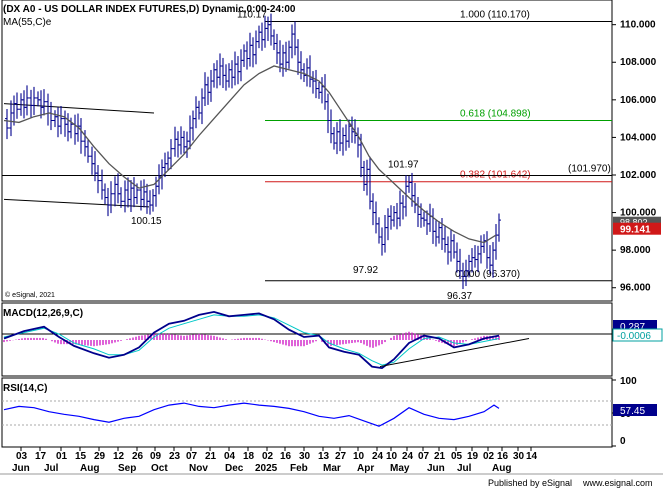  Describe the element at coordinates (459, 296) in the screenshot. I see `price-annotation: 96.37` at that location.